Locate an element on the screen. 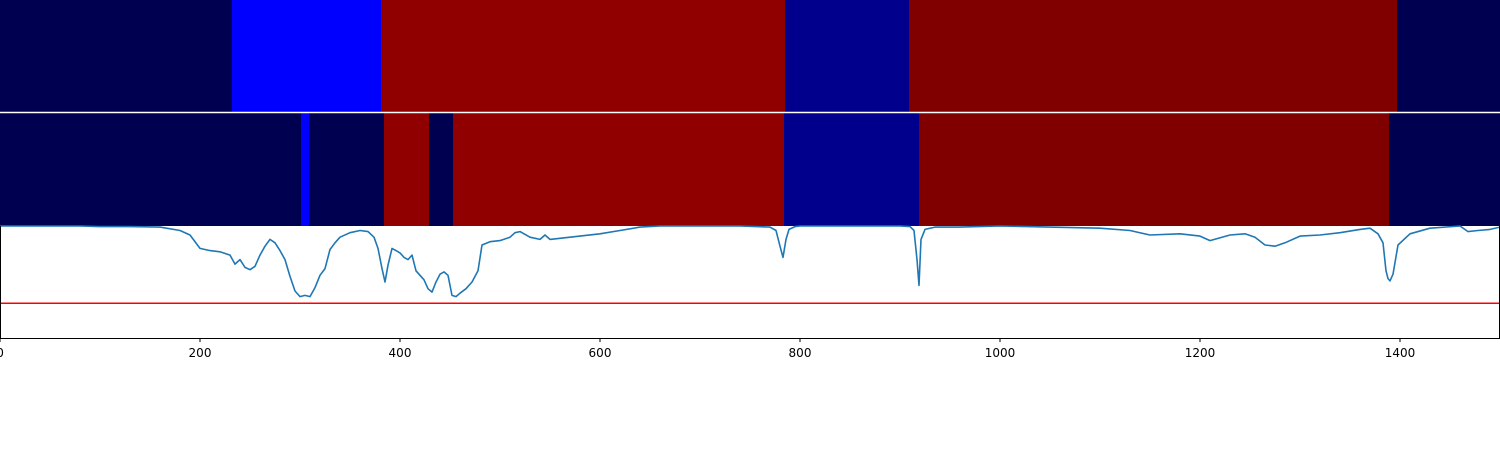 The image size is (1500, 450). x-tick-label-6: 1200 is located at coordinates (1200, 353).